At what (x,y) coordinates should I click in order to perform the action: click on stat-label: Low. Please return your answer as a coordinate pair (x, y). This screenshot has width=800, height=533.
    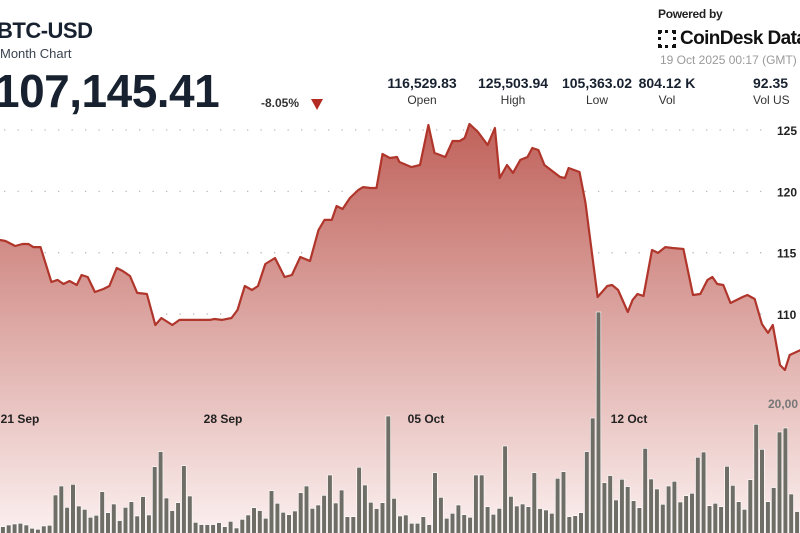
    Looking at the image, I should click on (597, 100).